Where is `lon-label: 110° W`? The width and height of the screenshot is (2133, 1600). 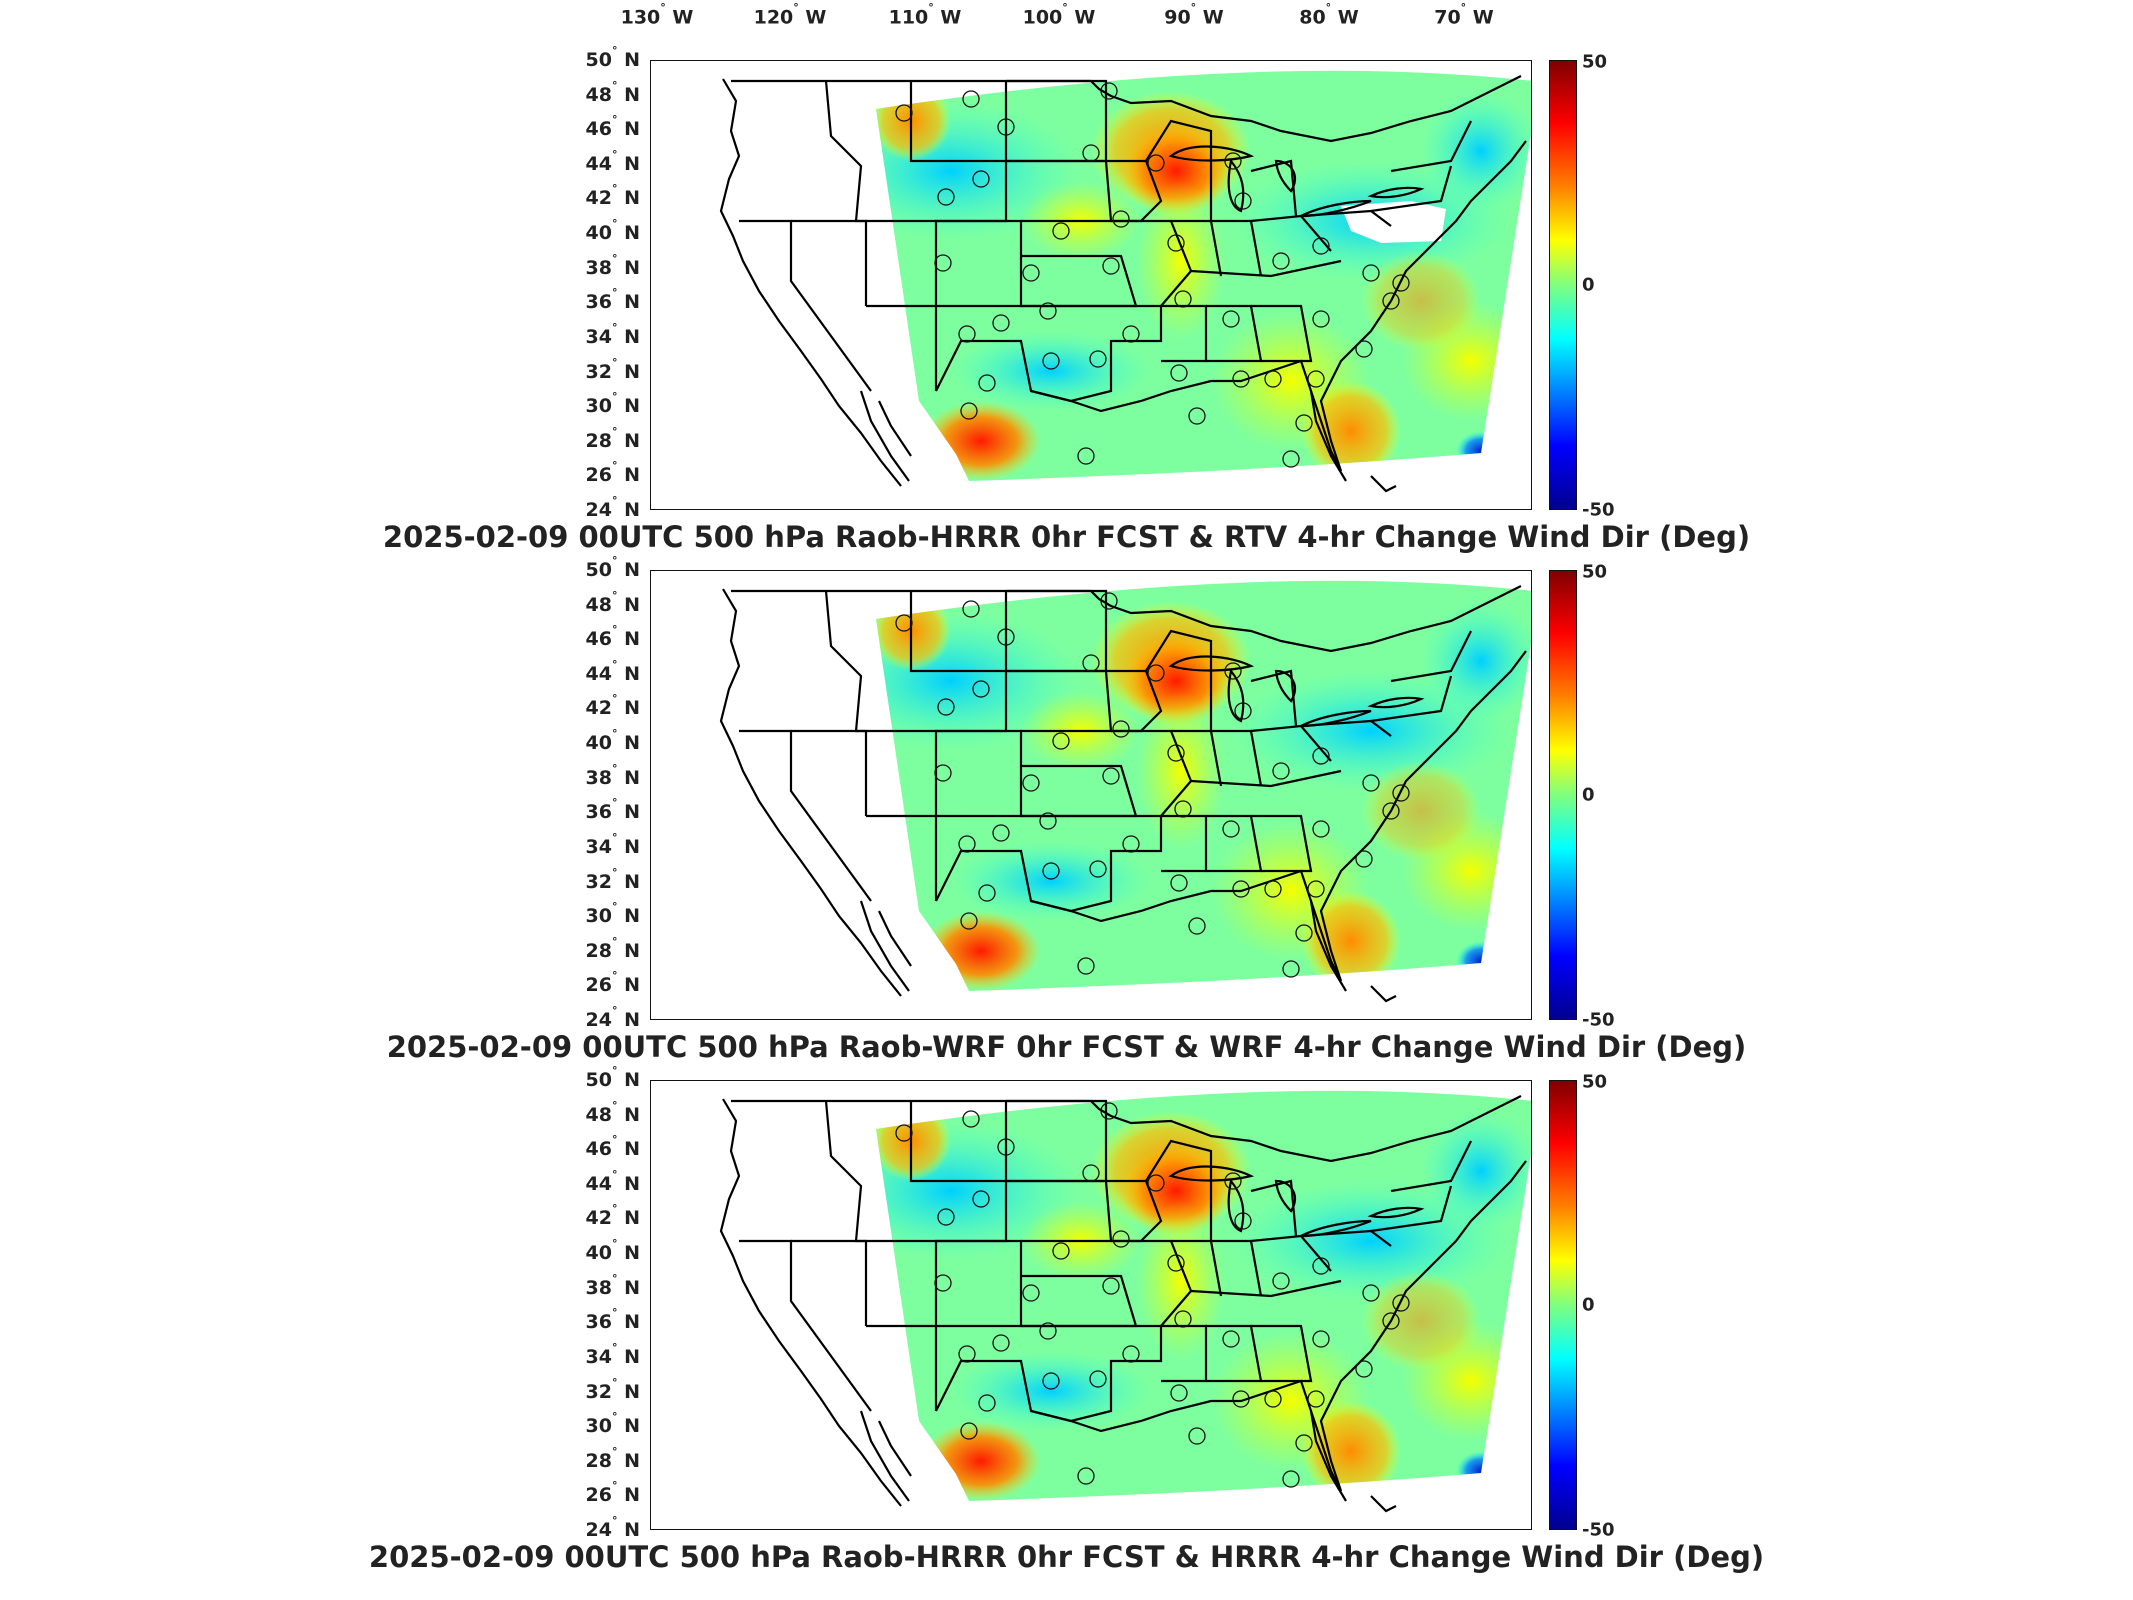
lon-label: 110° W is located at coordinates (925, 15).